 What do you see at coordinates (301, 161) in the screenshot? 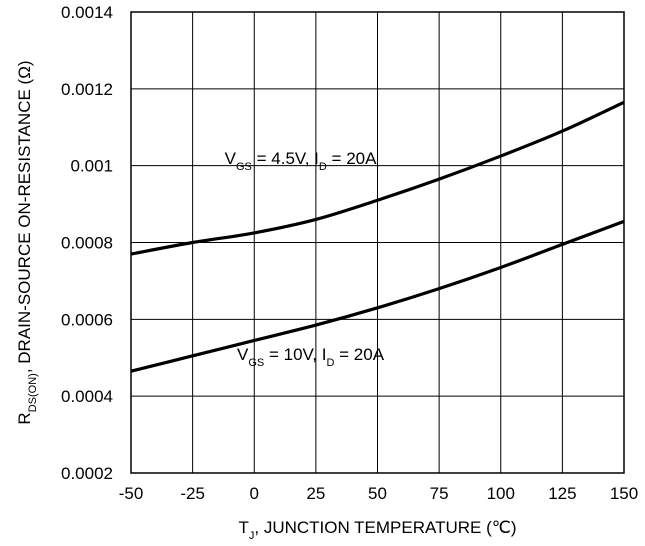
I see `series-annotation-1: VGS = 4.5V, ID = 20A` at bounding box center [301, 161].